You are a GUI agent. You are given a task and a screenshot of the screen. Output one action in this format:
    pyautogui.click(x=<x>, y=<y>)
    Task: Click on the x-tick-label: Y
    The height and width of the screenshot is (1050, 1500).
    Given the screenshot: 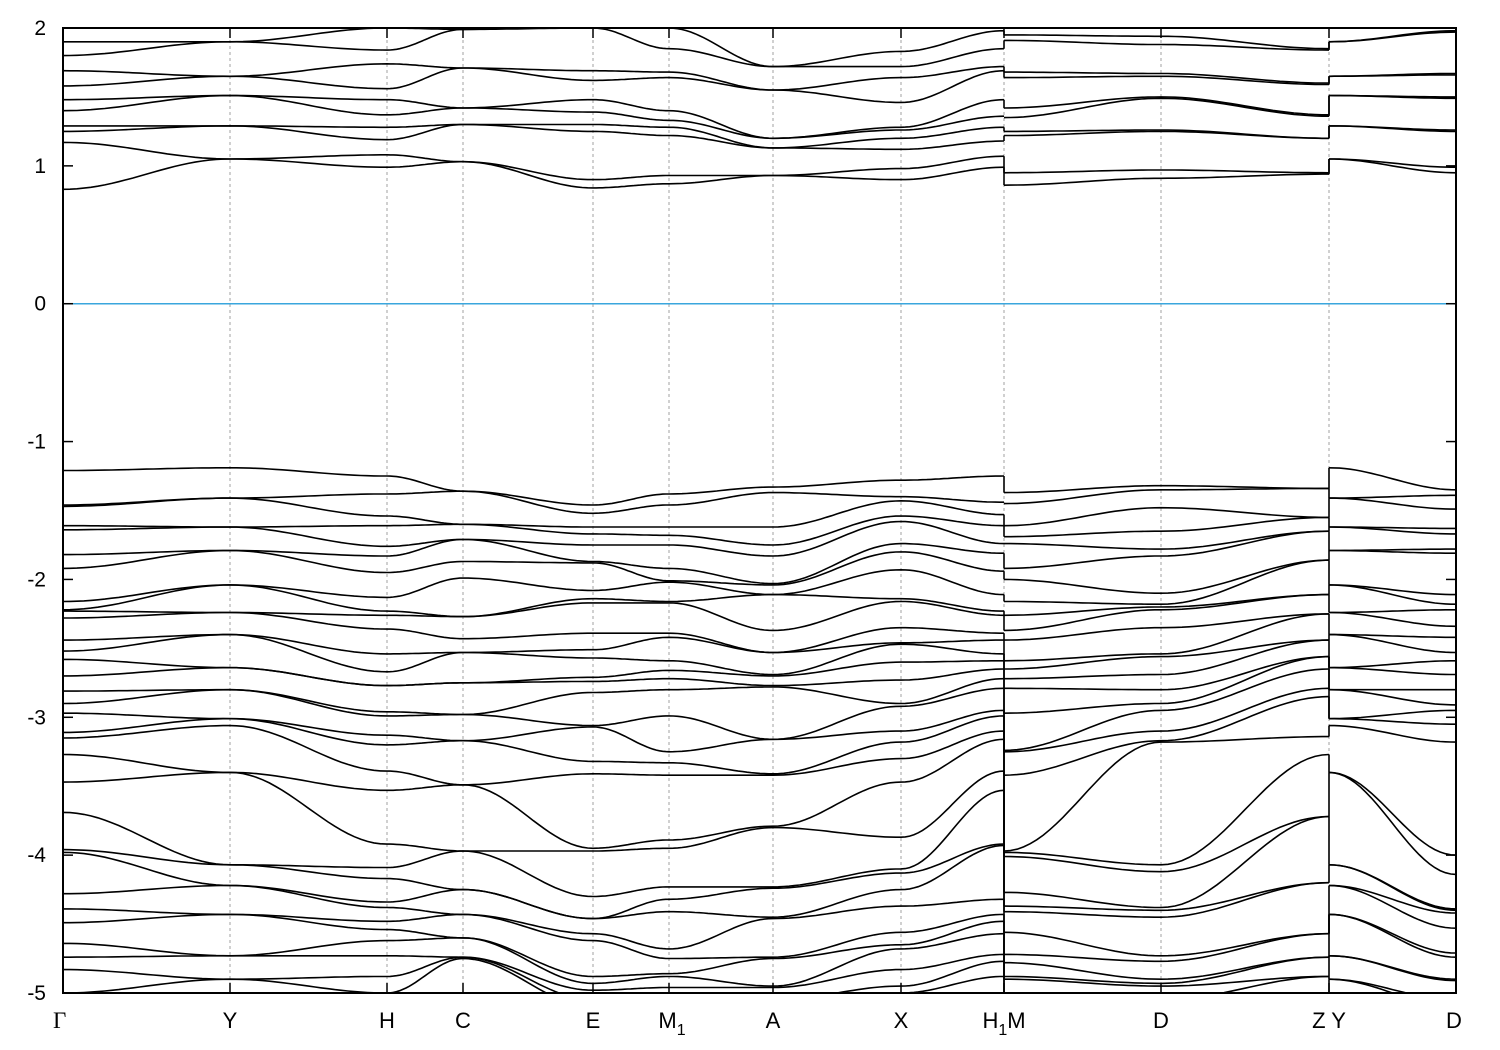 What is the action you would take?
    pyautogui.click(x=230, y=1020)
    